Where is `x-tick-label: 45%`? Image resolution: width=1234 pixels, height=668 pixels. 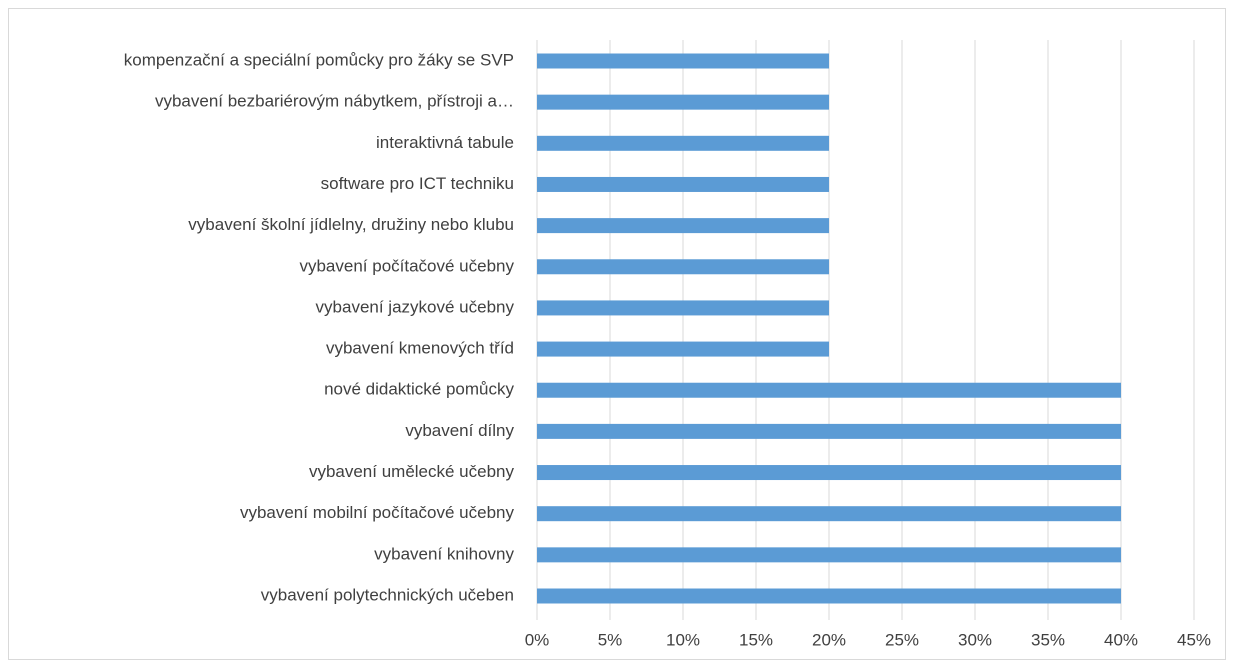 x-tick-label: 45% is located at coordinates (1194, 639).